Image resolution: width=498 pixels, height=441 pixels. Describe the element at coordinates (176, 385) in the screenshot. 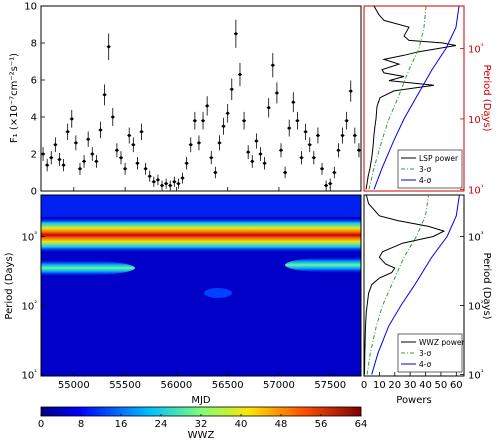

I see `wwz-map-xtick-label: 56000` at that location.